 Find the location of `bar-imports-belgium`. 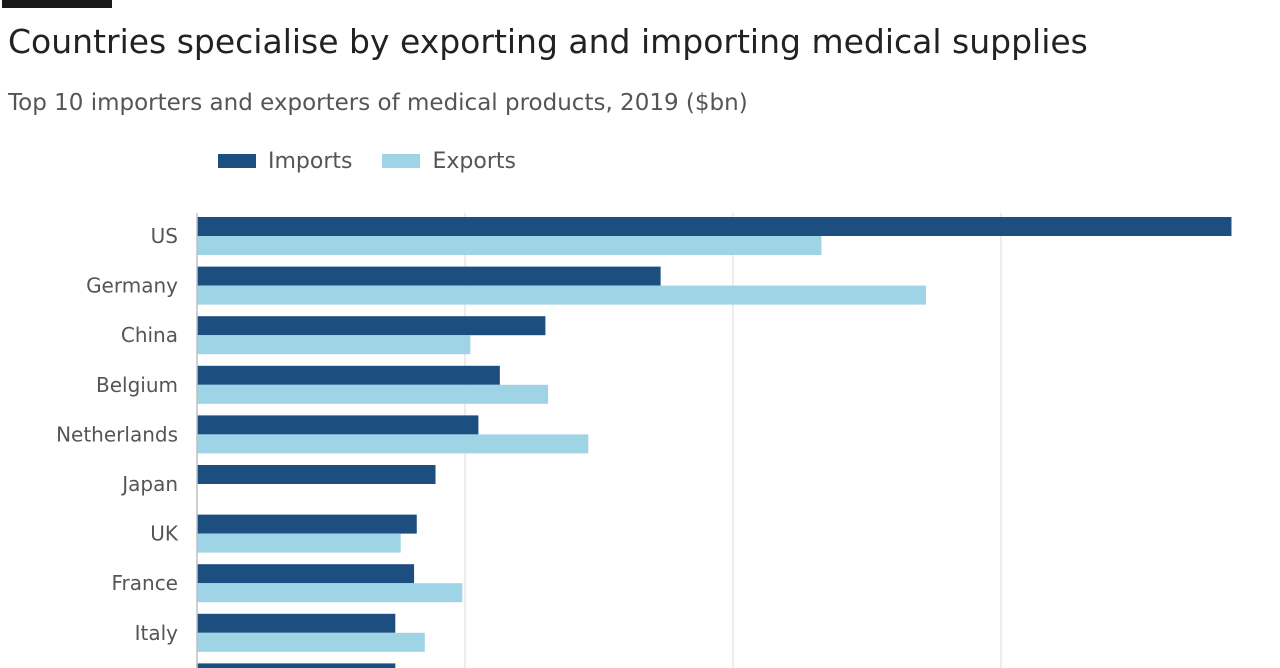

bar-imports-belgium is located at coordinates (348, 375).